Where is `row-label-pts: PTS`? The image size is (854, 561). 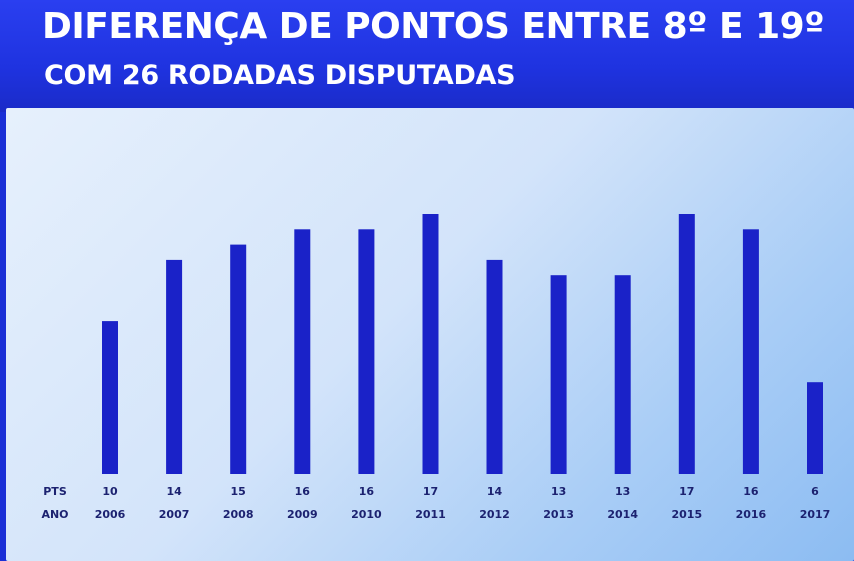 row-label-pts: PTS is located at coordinates (55, 491).